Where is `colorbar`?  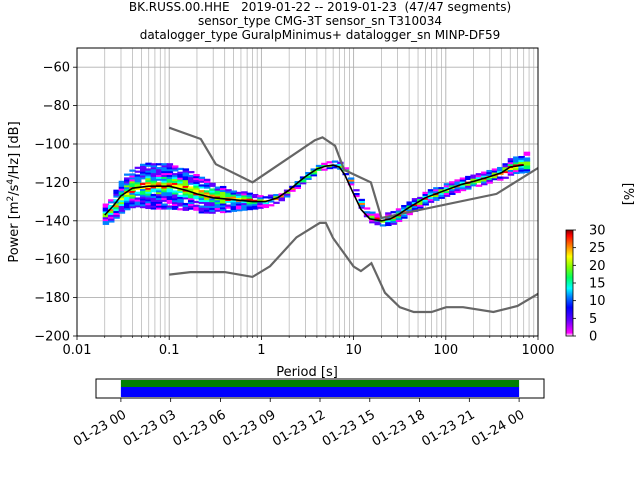 colorbar is located at coordinates (569, 283).